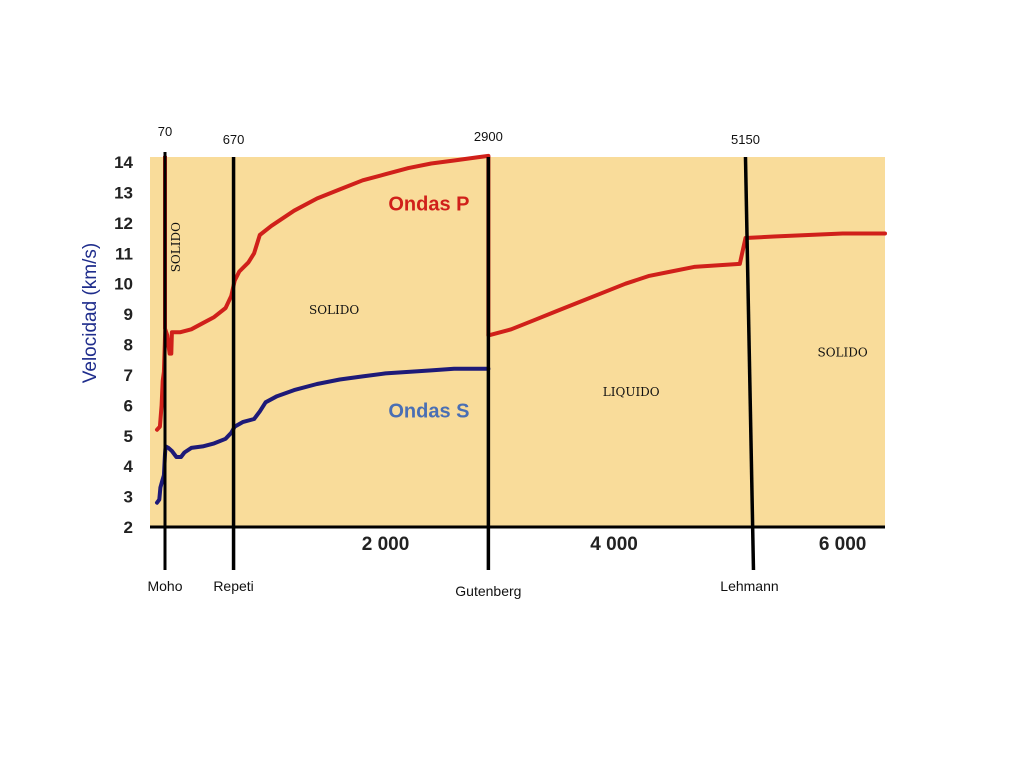 Image resolution: width=1024 pixels, height=768 pixels. Describe the element at coordinates (165, 131) in the screenshot. I see `depth-label: 70` at that location.